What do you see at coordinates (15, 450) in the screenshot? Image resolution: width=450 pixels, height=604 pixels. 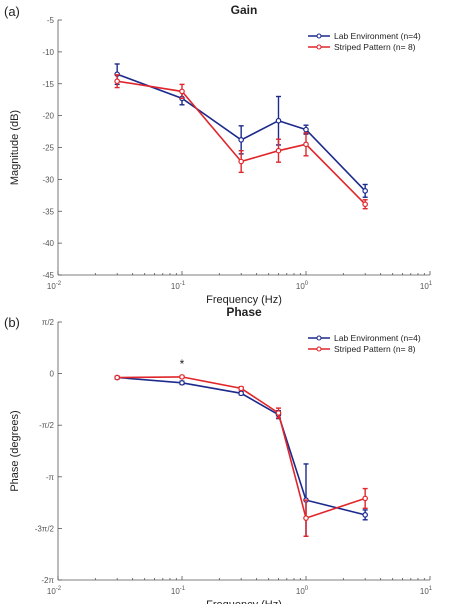 I see `y-axis-label: Phase (degrees)` at bounding box center [15, 450].